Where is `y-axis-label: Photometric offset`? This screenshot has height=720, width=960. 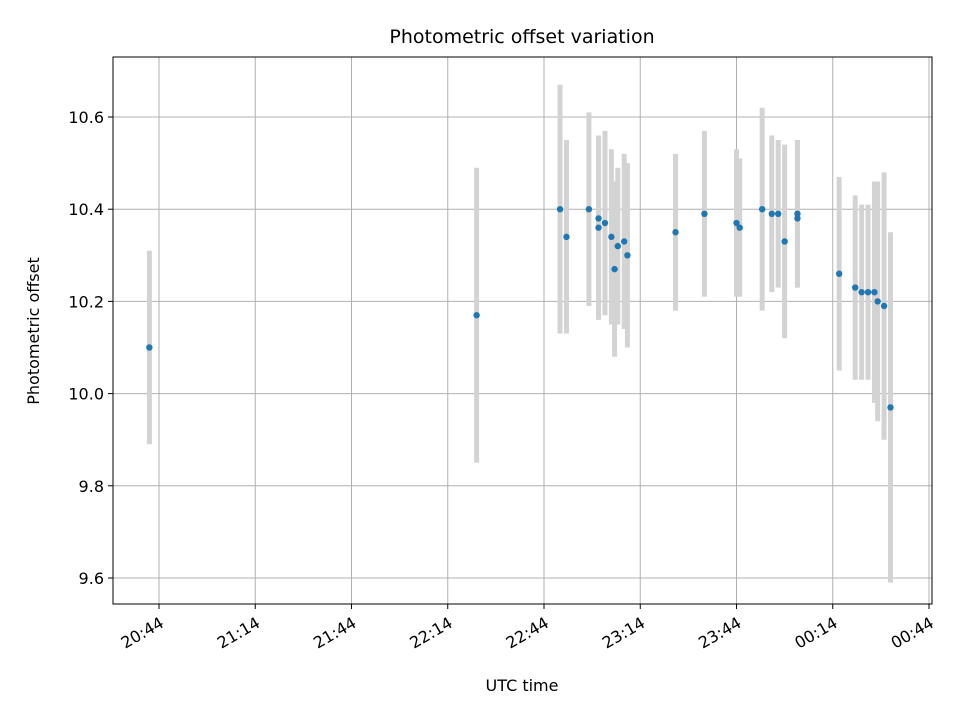 y-axis-label: Photometric offset is located at coordinates (33, 331).